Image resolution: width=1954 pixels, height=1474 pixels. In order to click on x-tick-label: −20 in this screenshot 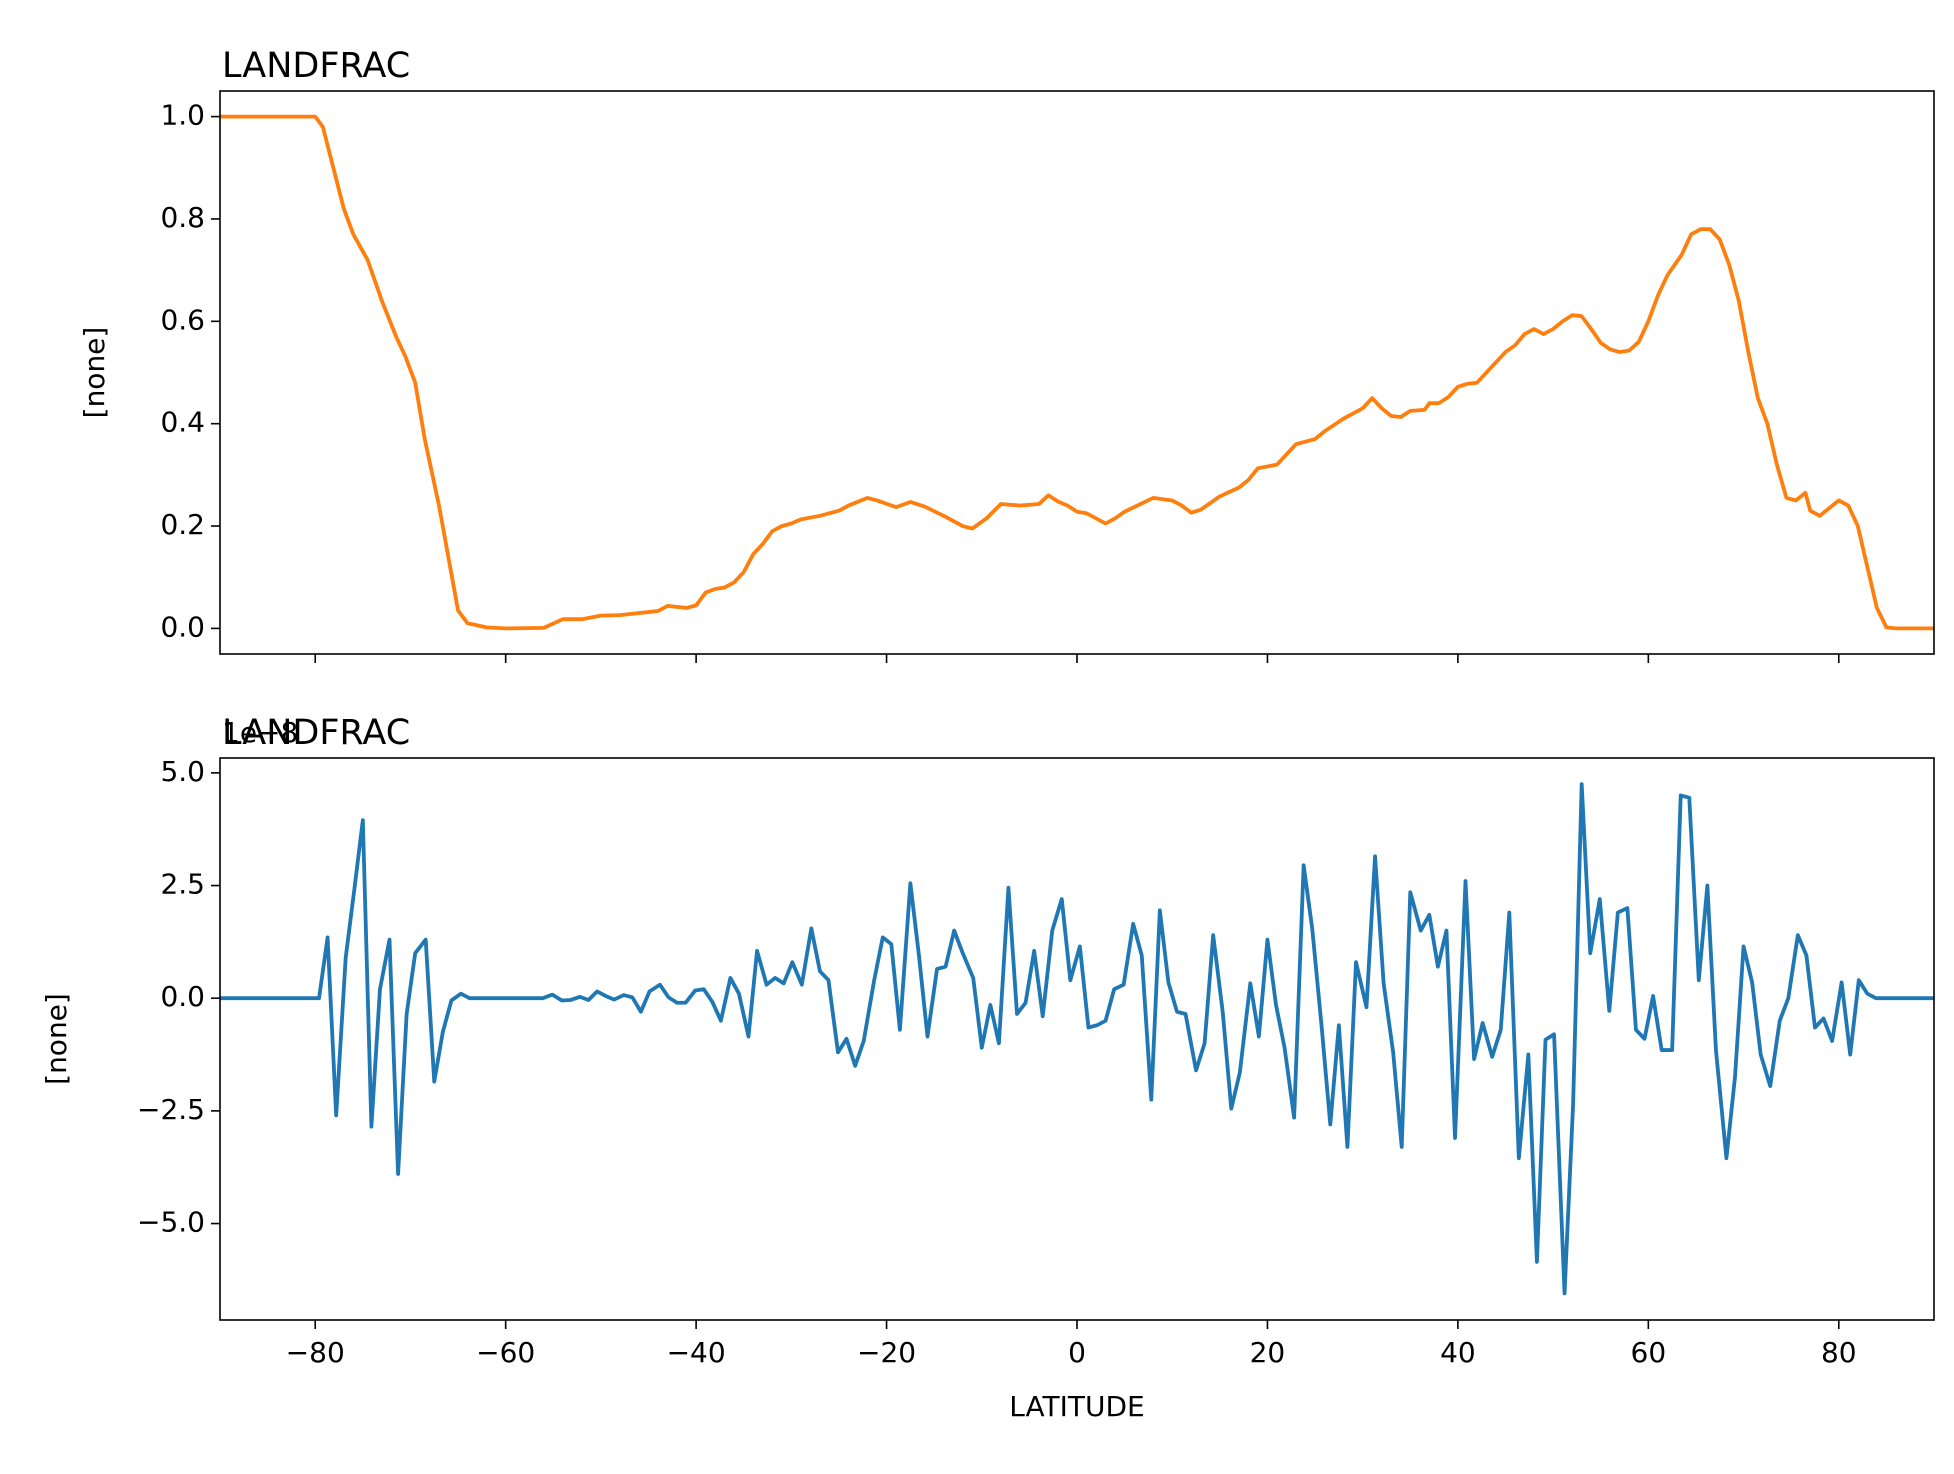, I will do `click(886, 1352)`.